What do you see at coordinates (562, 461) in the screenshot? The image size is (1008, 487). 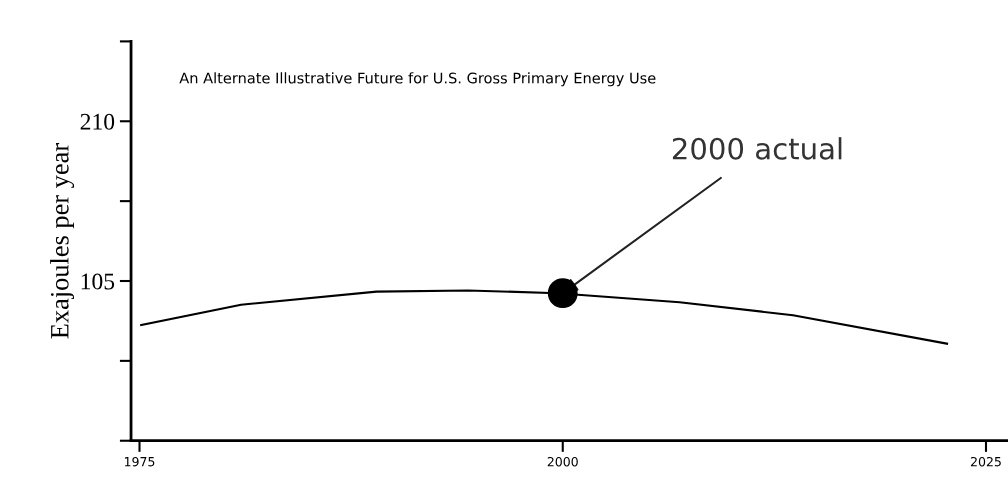 I see `x-tick-label: 2000` at bounding box center [562, 461].